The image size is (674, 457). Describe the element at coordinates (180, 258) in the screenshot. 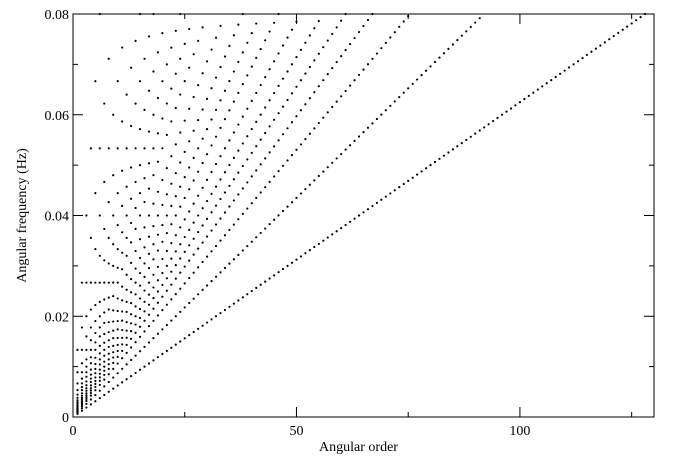

I see `data-point-s4-l24` at that location.